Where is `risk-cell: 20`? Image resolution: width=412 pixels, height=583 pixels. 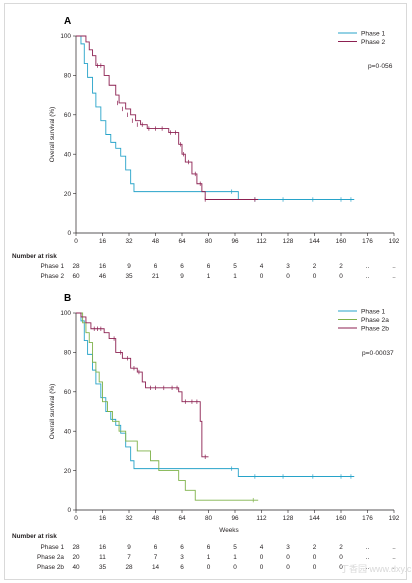 risk-cell: 20 is located at coordinates (76, 557).